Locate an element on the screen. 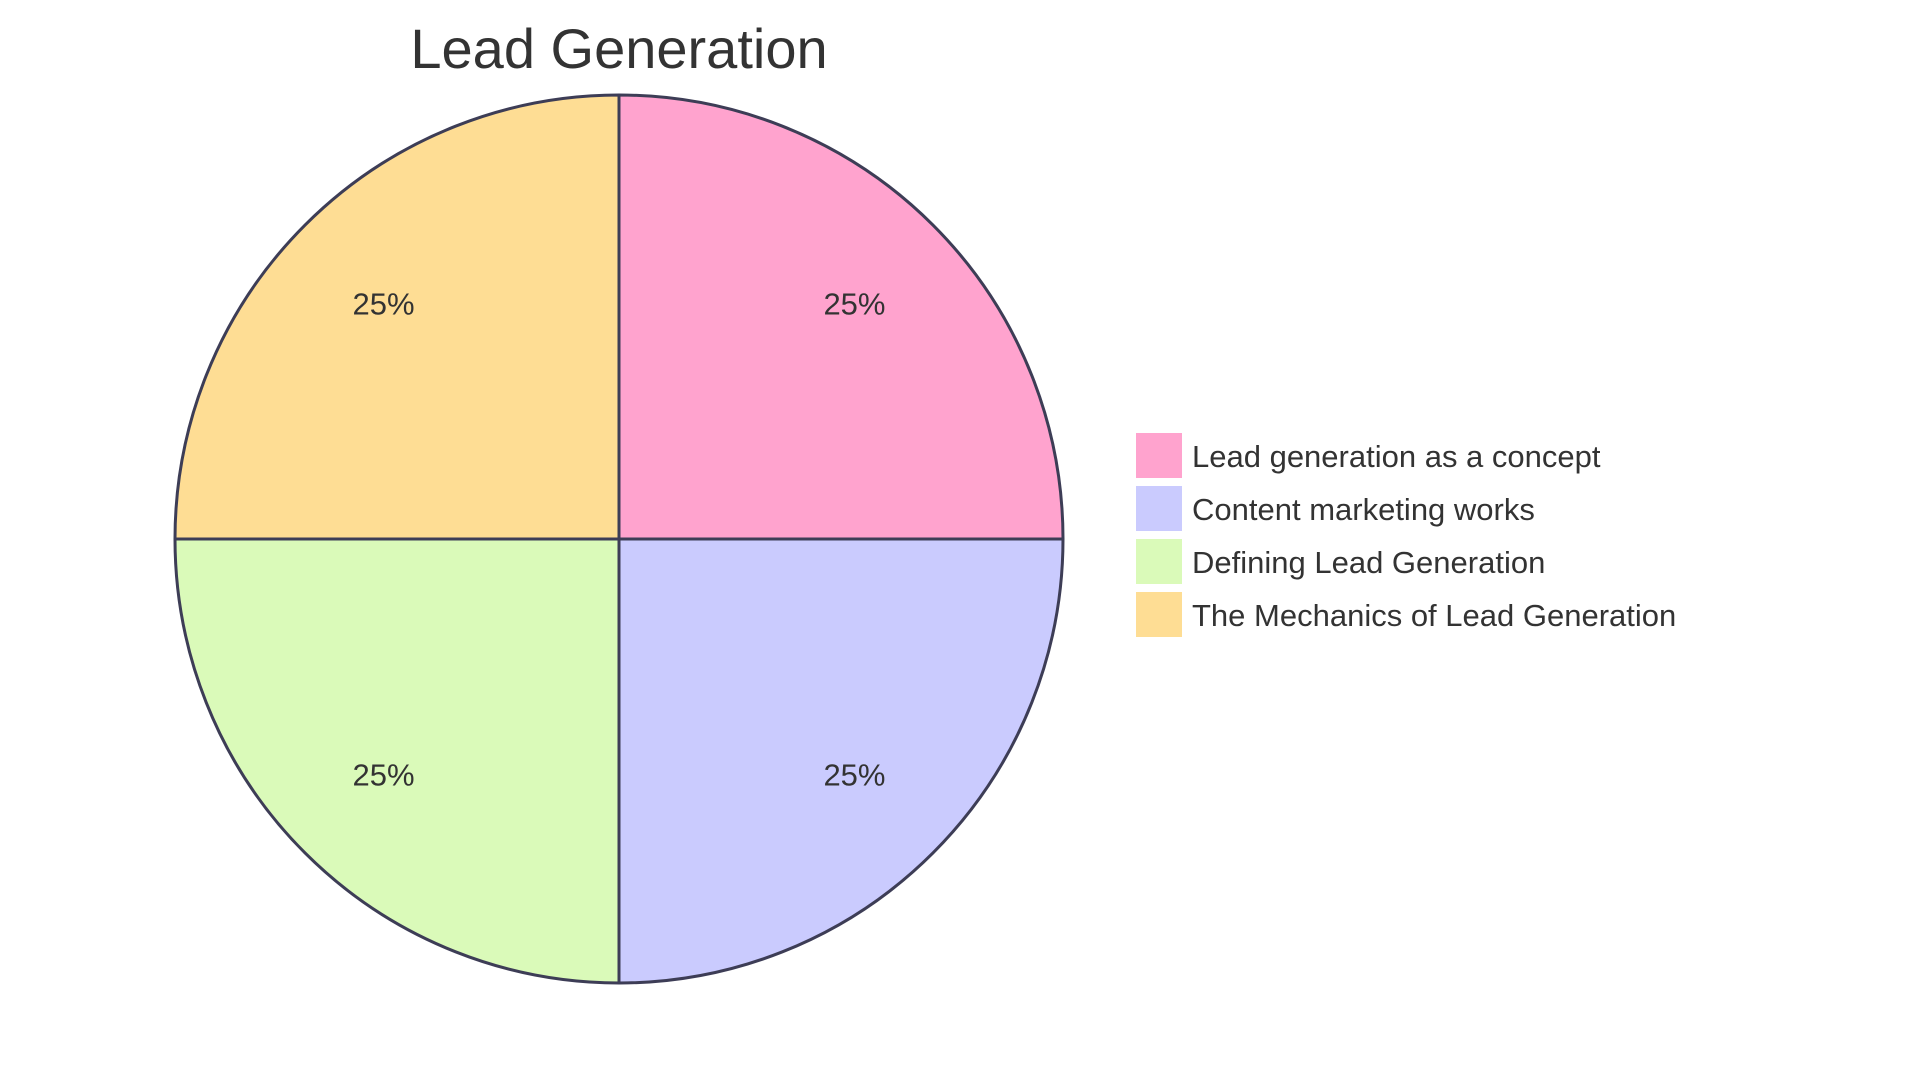  legend-item-content-marketing-works: Content marketing works is located at coordinates (1335, 508).